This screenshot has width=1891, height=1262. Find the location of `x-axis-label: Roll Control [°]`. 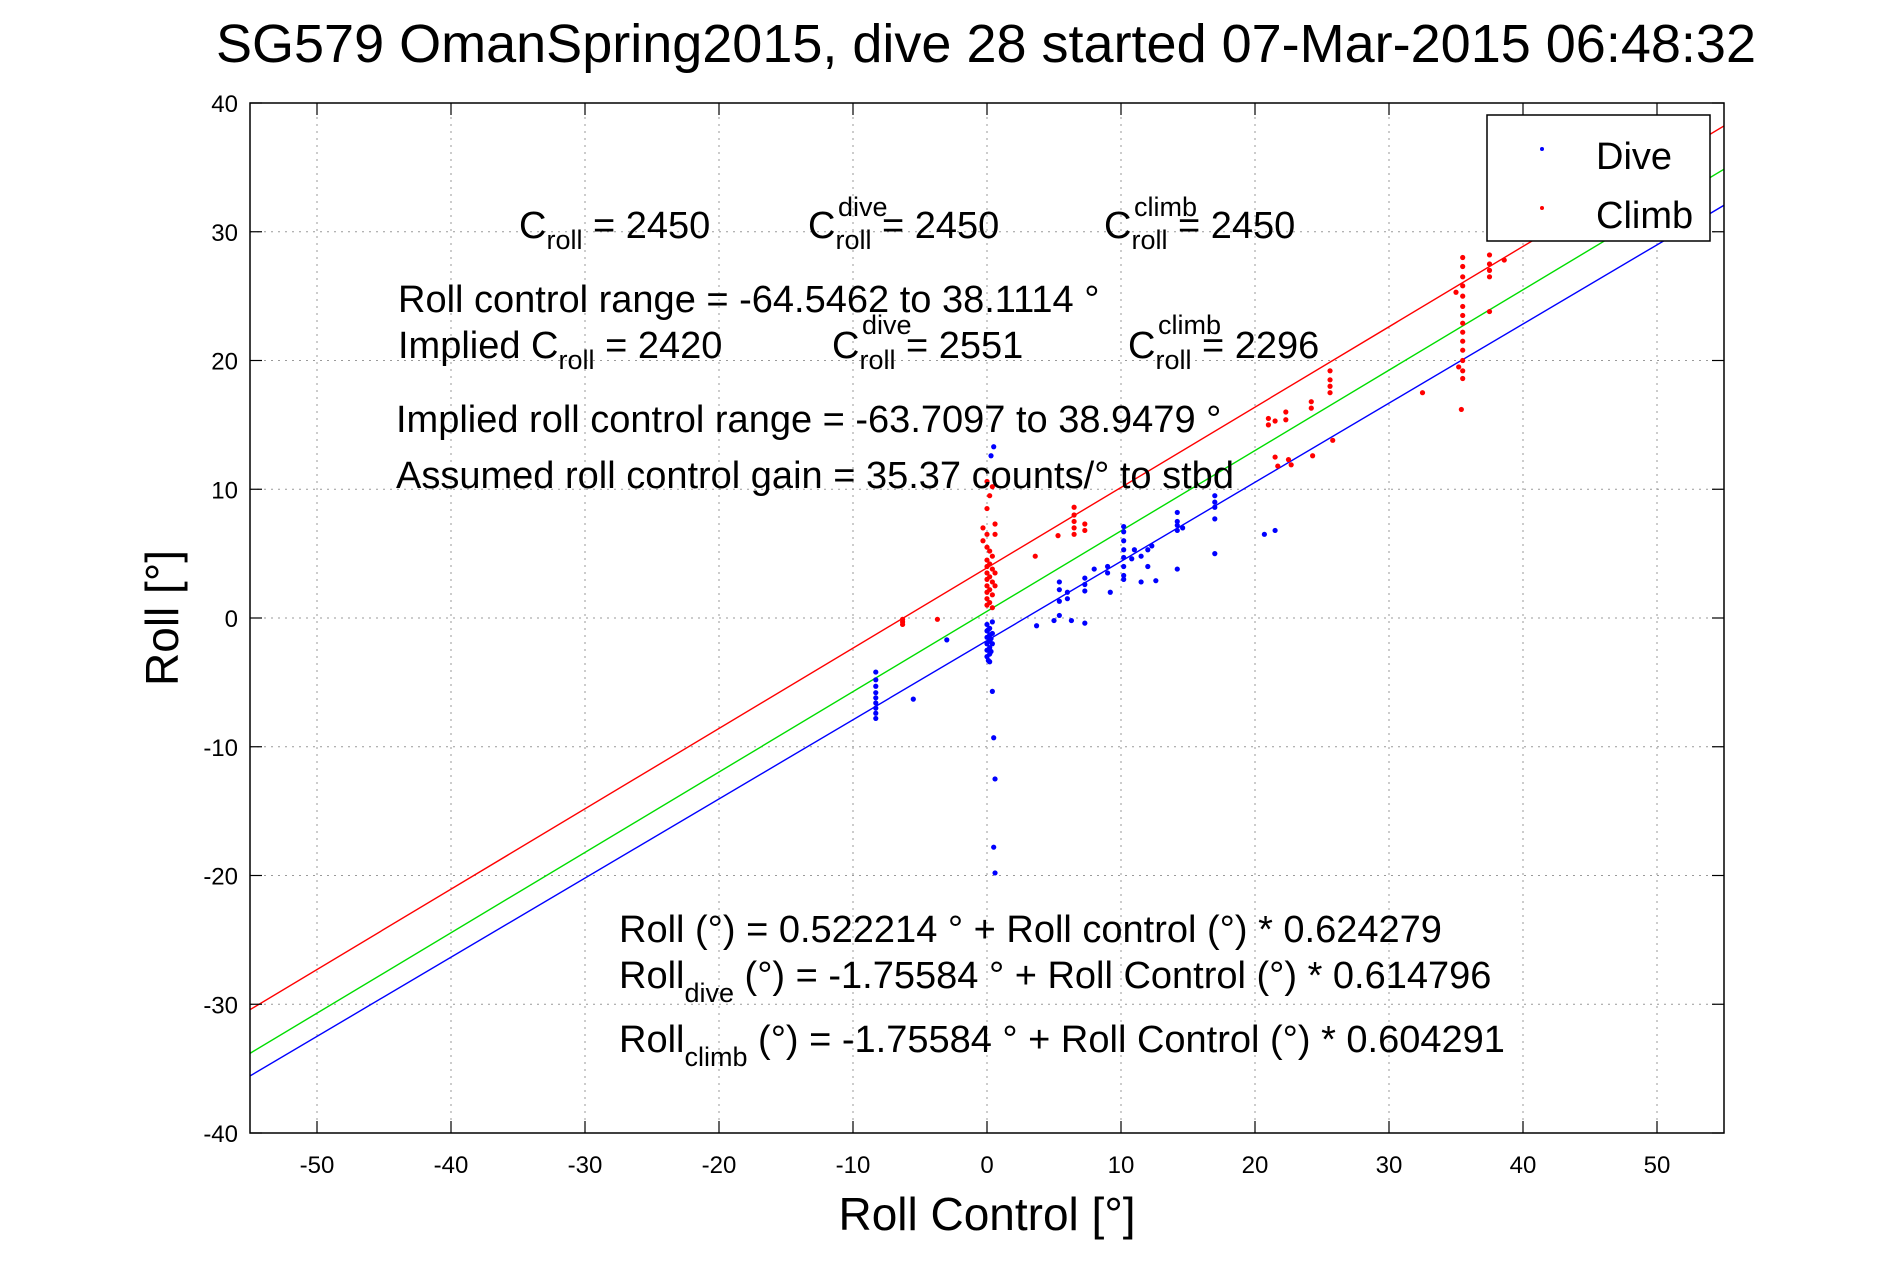

x-axis-label: Roll Control [°] is located at coordinates (986, 1214).